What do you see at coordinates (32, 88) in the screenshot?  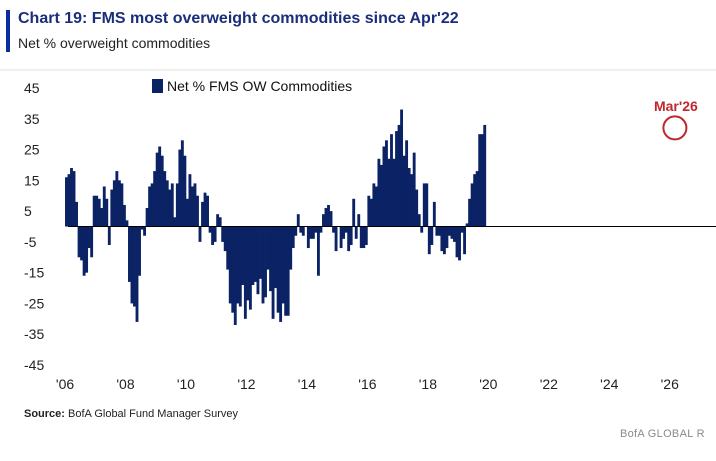 I see `y-tick-label: 45` at bounding box center [32, 88].